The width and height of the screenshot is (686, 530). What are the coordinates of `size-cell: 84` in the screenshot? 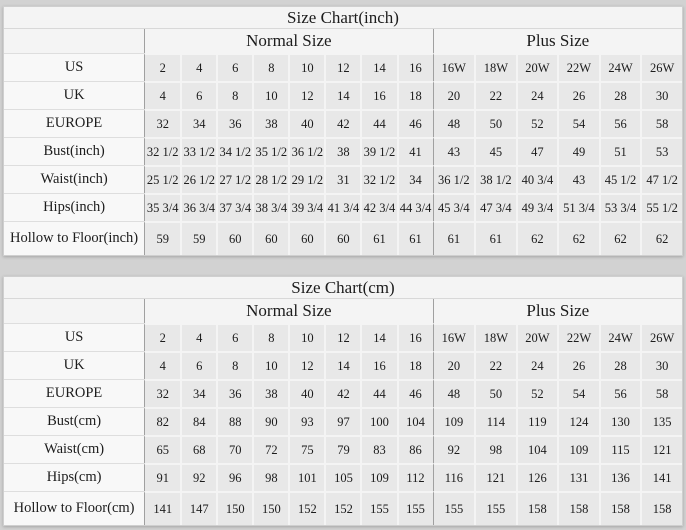 It's located at (198, 421).